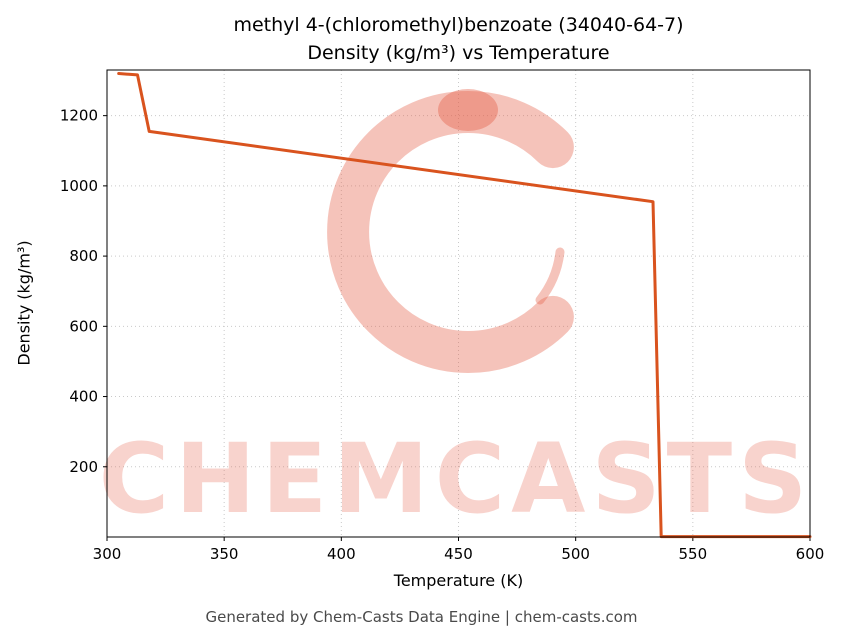  Describe the element at coordinates (79, 116) in the screenshot. I see `y-tick-label: 1200` at that location.